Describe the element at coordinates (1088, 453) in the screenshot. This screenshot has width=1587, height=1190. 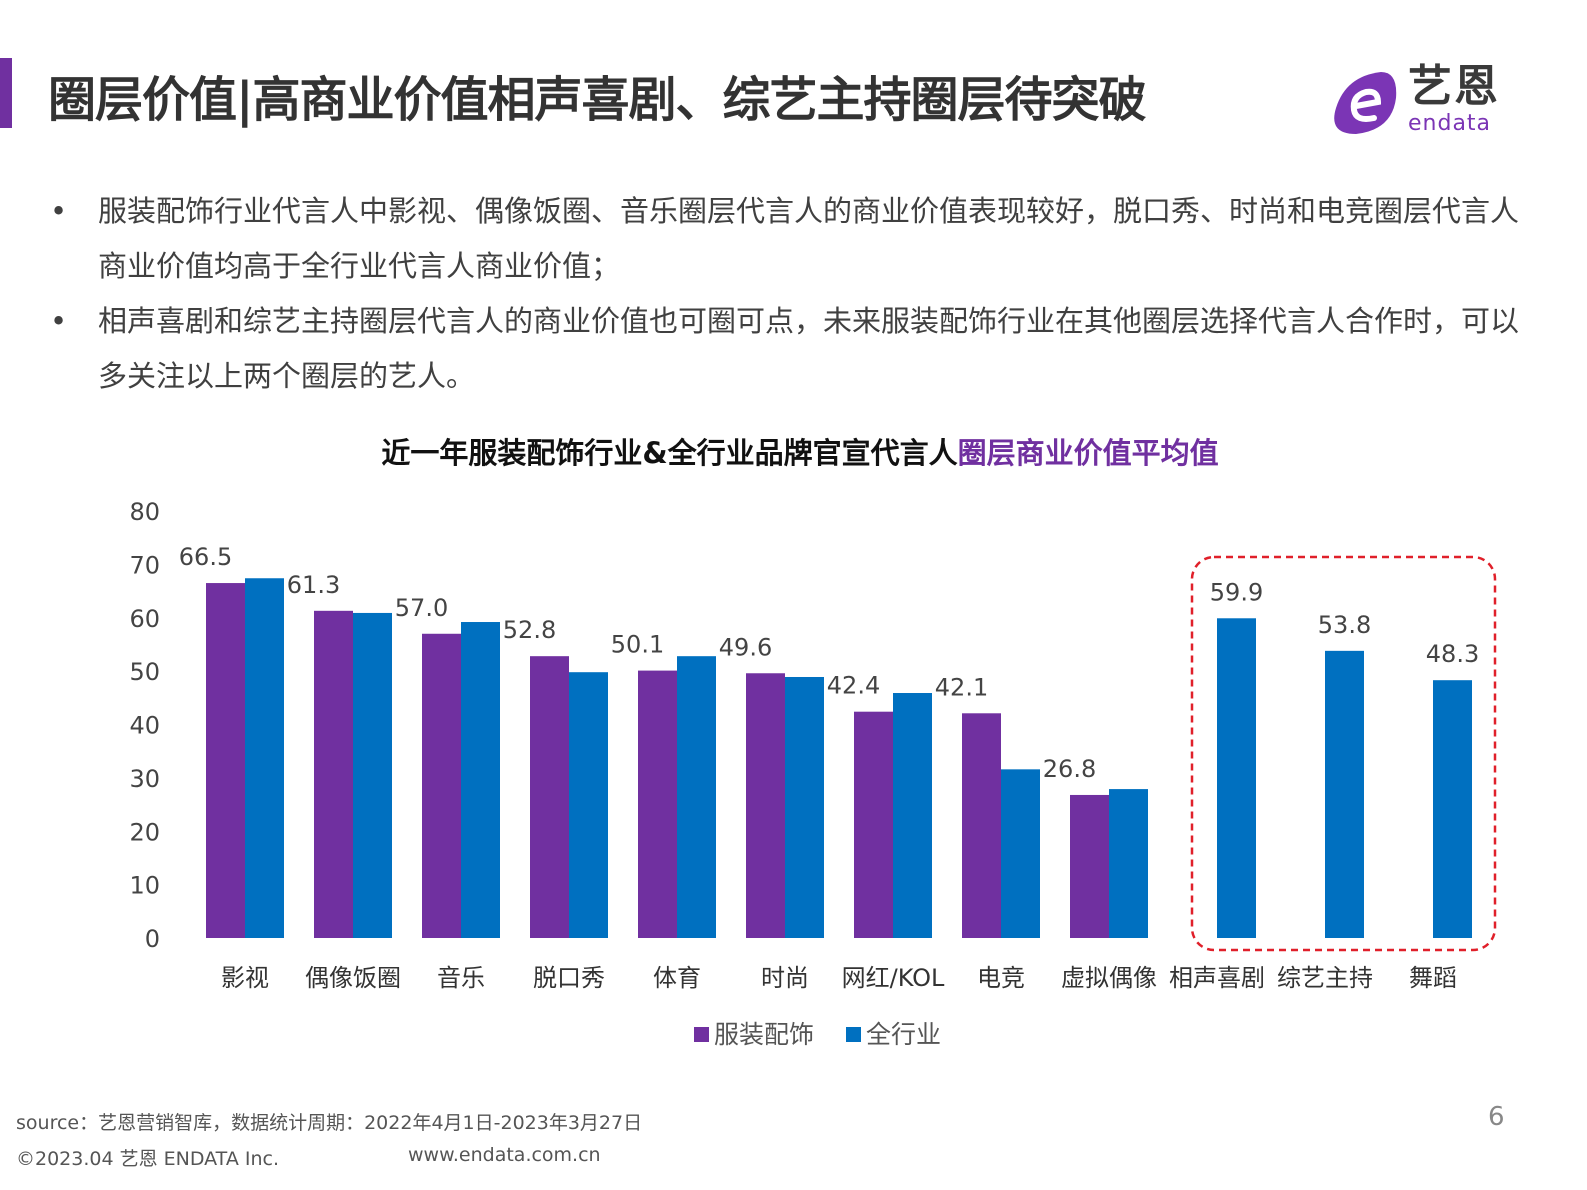
I see `chart-title-highlight: 圈层商业价值平均值` at that location.